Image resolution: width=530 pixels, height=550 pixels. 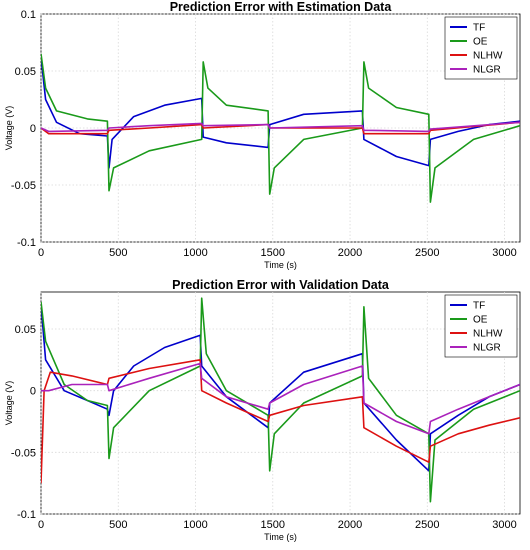 What do you see at coordinates (281, 7) in the screenshot?
I see `chart-title: Prediction Error with Estimation Data` at bounding box center [281, 7].